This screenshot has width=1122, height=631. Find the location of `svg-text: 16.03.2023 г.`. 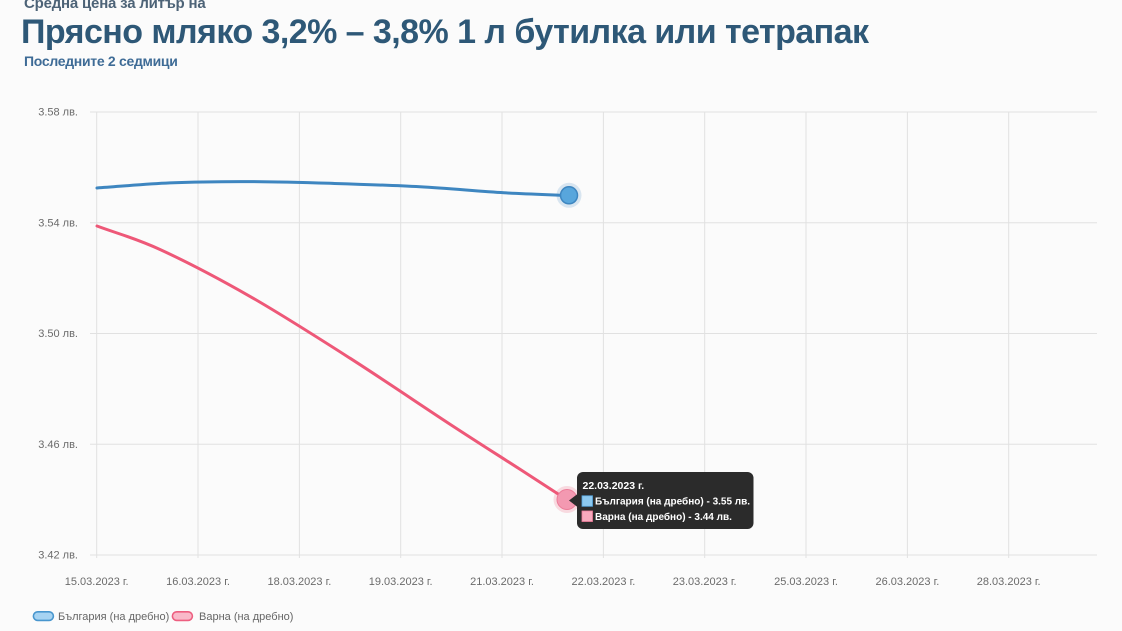

svg-text: 16.03.2023 г. is located at coordinates (198, 582).